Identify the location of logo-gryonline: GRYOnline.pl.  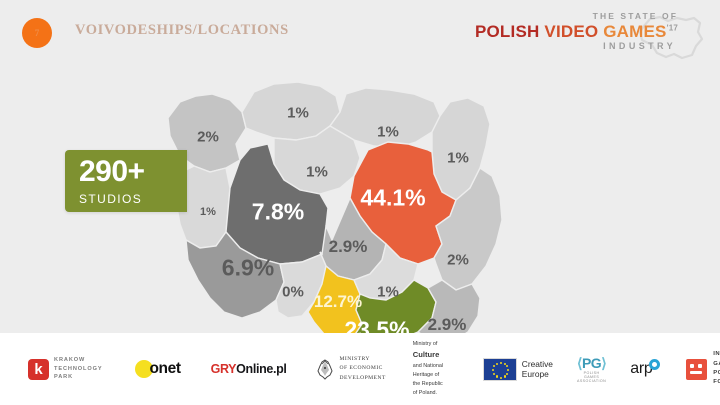
(249, 369).